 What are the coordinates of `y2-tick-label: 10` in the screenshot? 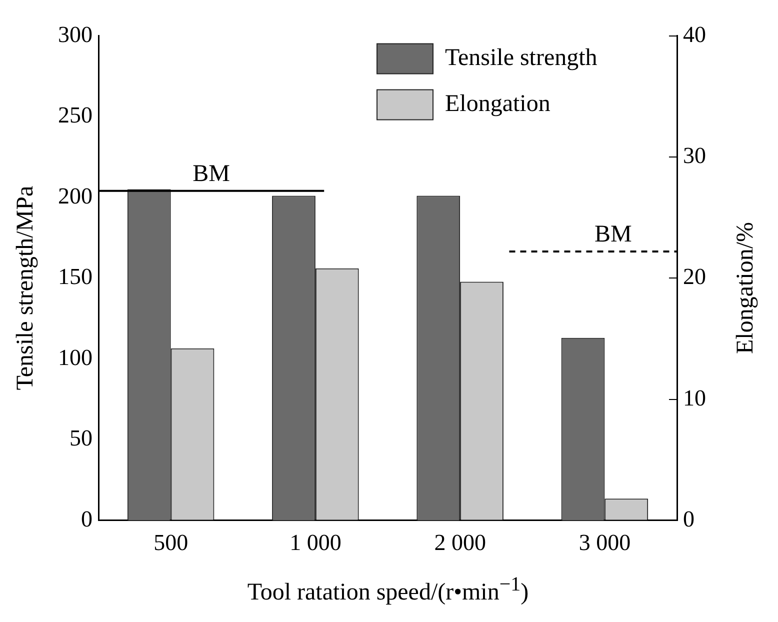 It's located at (694, 397).